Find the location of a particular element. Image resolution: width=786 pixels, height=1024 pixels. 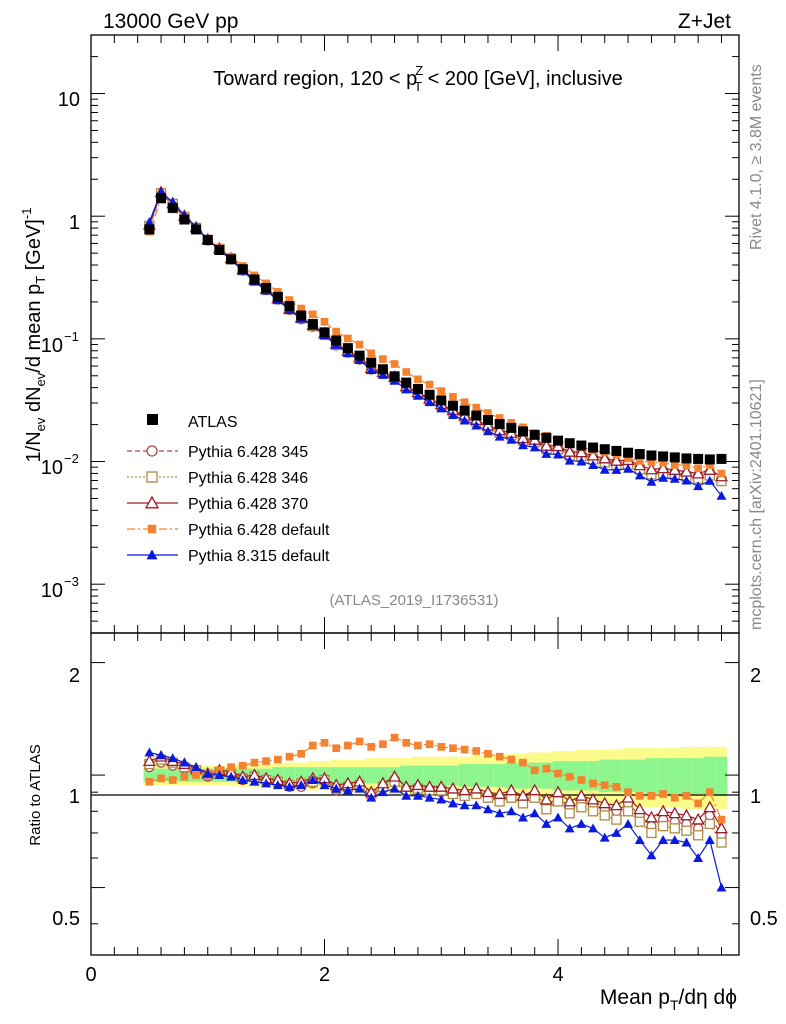

legend-entry-atlas: ATLAS is located at coordinates (192, 422).